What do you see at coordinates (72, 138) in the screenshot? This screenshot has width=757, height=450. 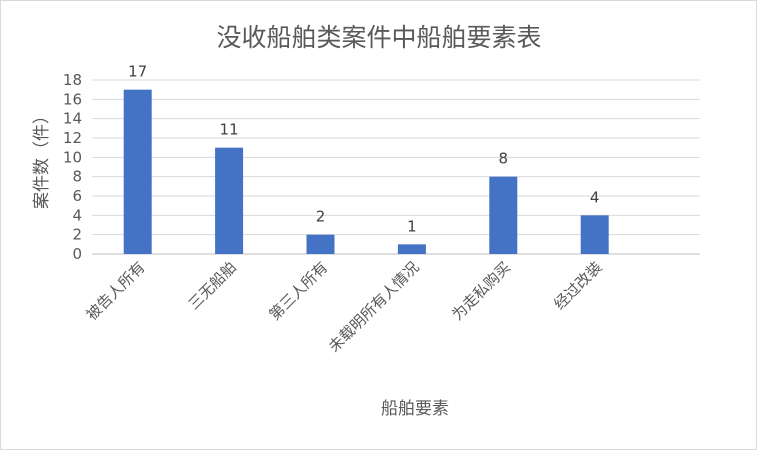 I see `y-tick-label: 12` at bounding box center [72, 138].